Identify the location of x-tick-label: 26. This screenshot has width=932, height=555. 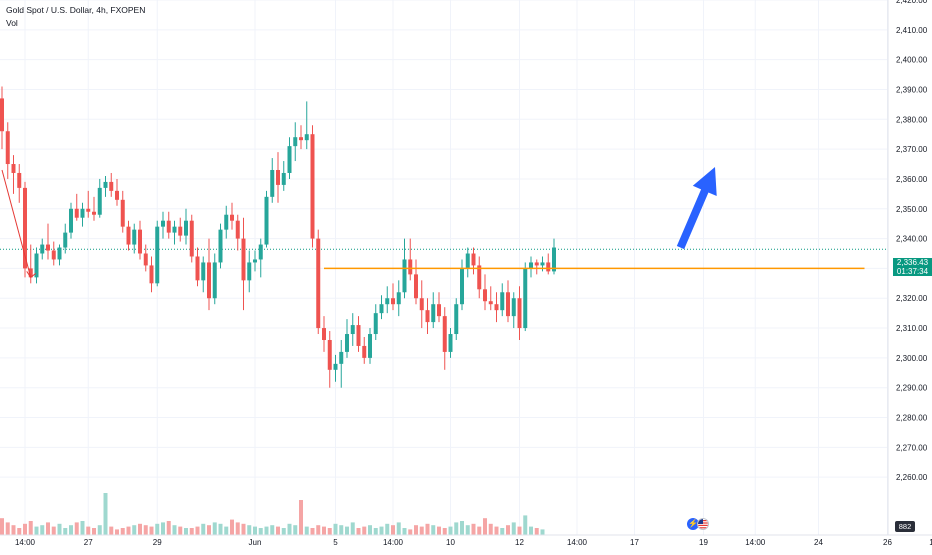
(887, 542).